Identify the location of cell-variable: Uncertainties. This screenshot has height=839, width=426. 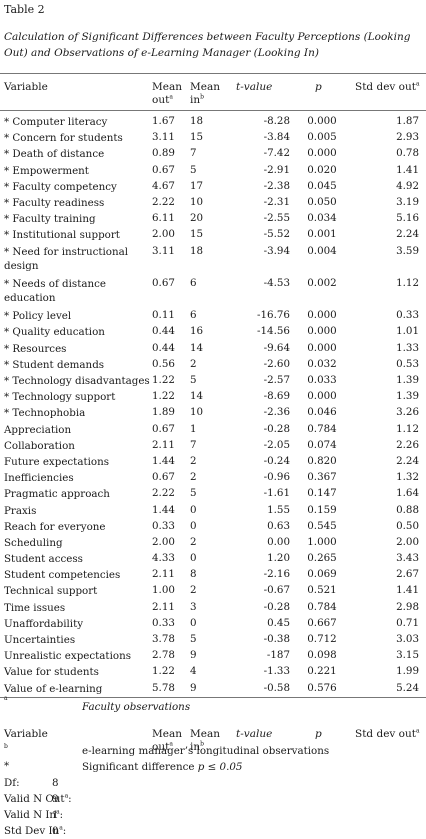
(40, 640).